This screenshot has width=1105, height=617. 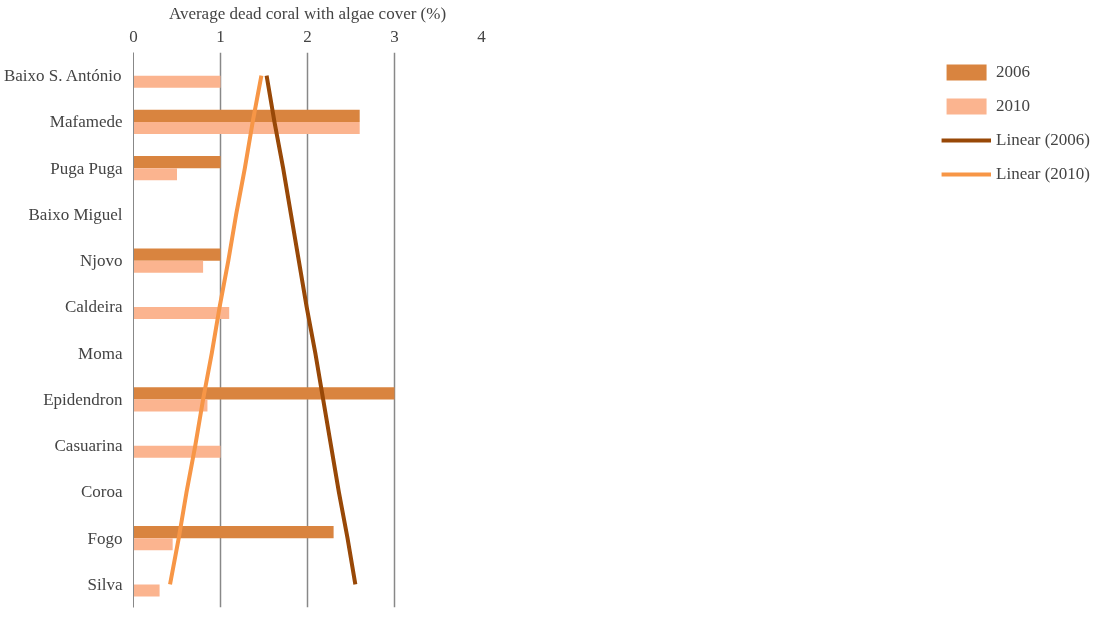 I want to click on legend-label: Linear (2010), so click(x=1043, y=174).